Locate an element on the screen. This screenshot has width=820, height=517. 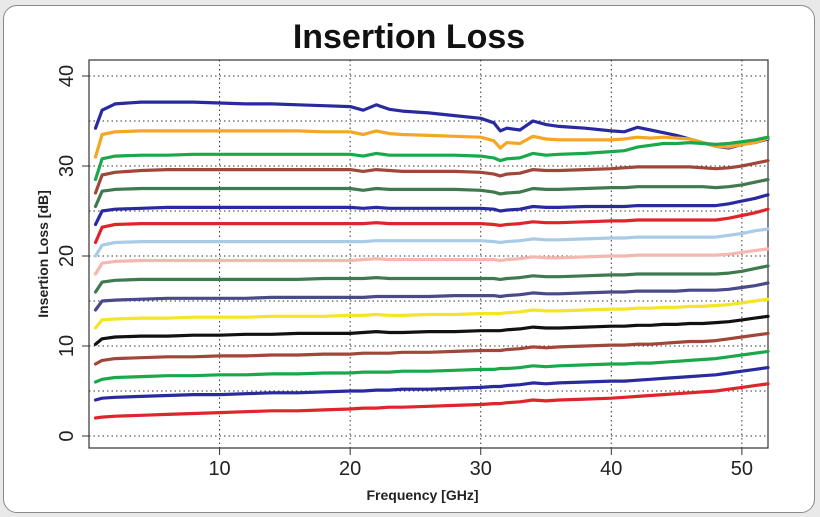
x-axis-label: Frequency [GHz] is located at coordinates (422, 495).